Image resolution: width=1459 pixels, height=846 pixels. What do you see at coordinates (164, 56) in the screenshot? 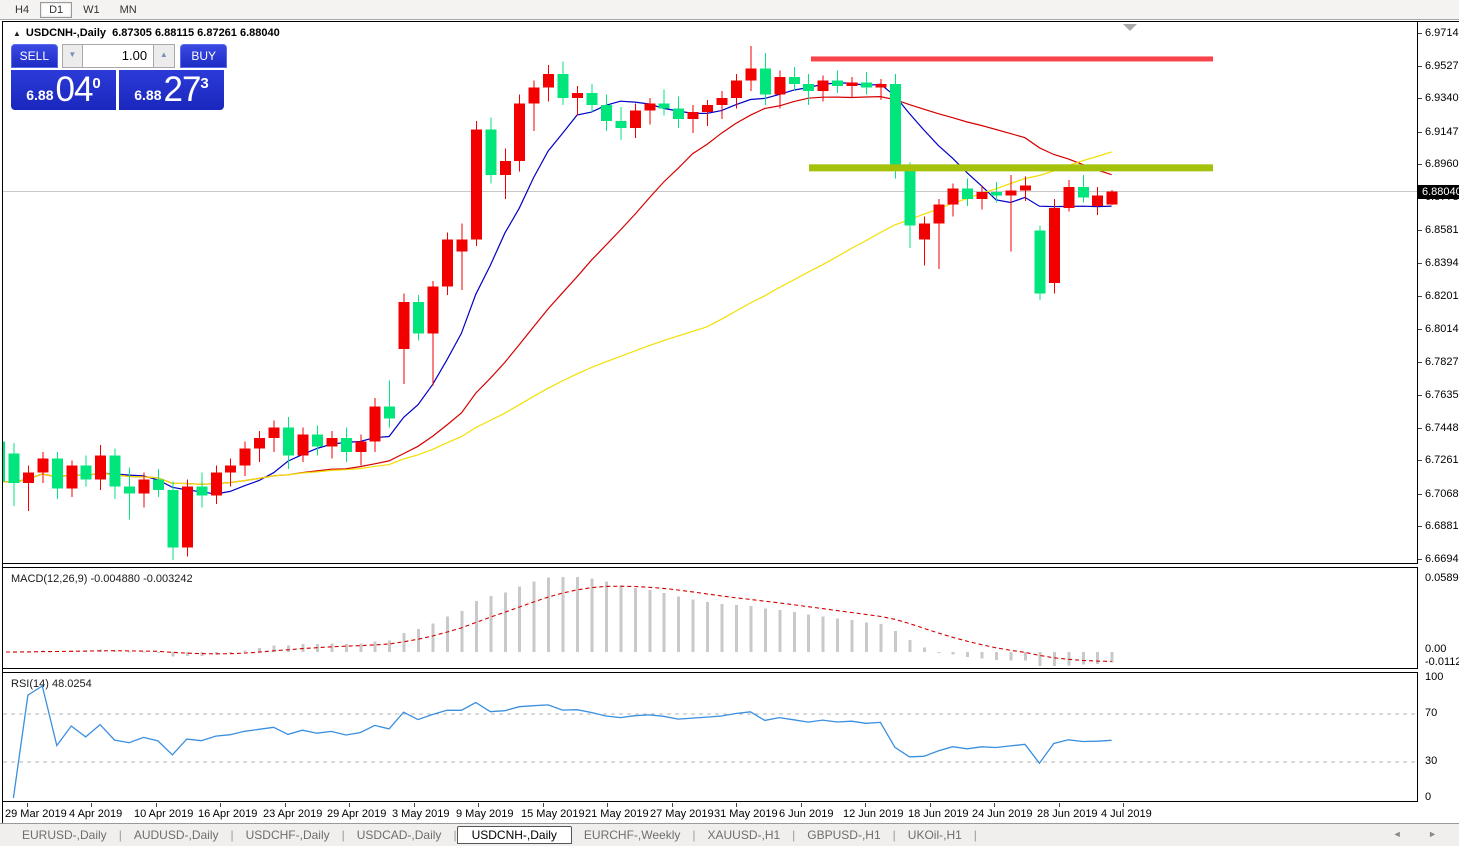
I see `volume-increase-icon: ▲` at bounding box center [164, 56].